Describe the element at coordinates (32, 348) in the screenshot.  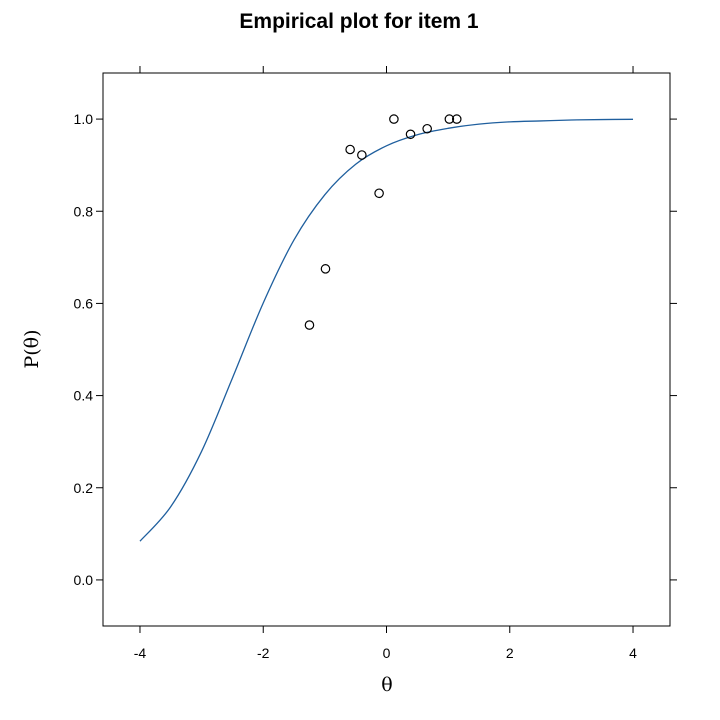
I see `y-axis-label: P(θ)` at that location.